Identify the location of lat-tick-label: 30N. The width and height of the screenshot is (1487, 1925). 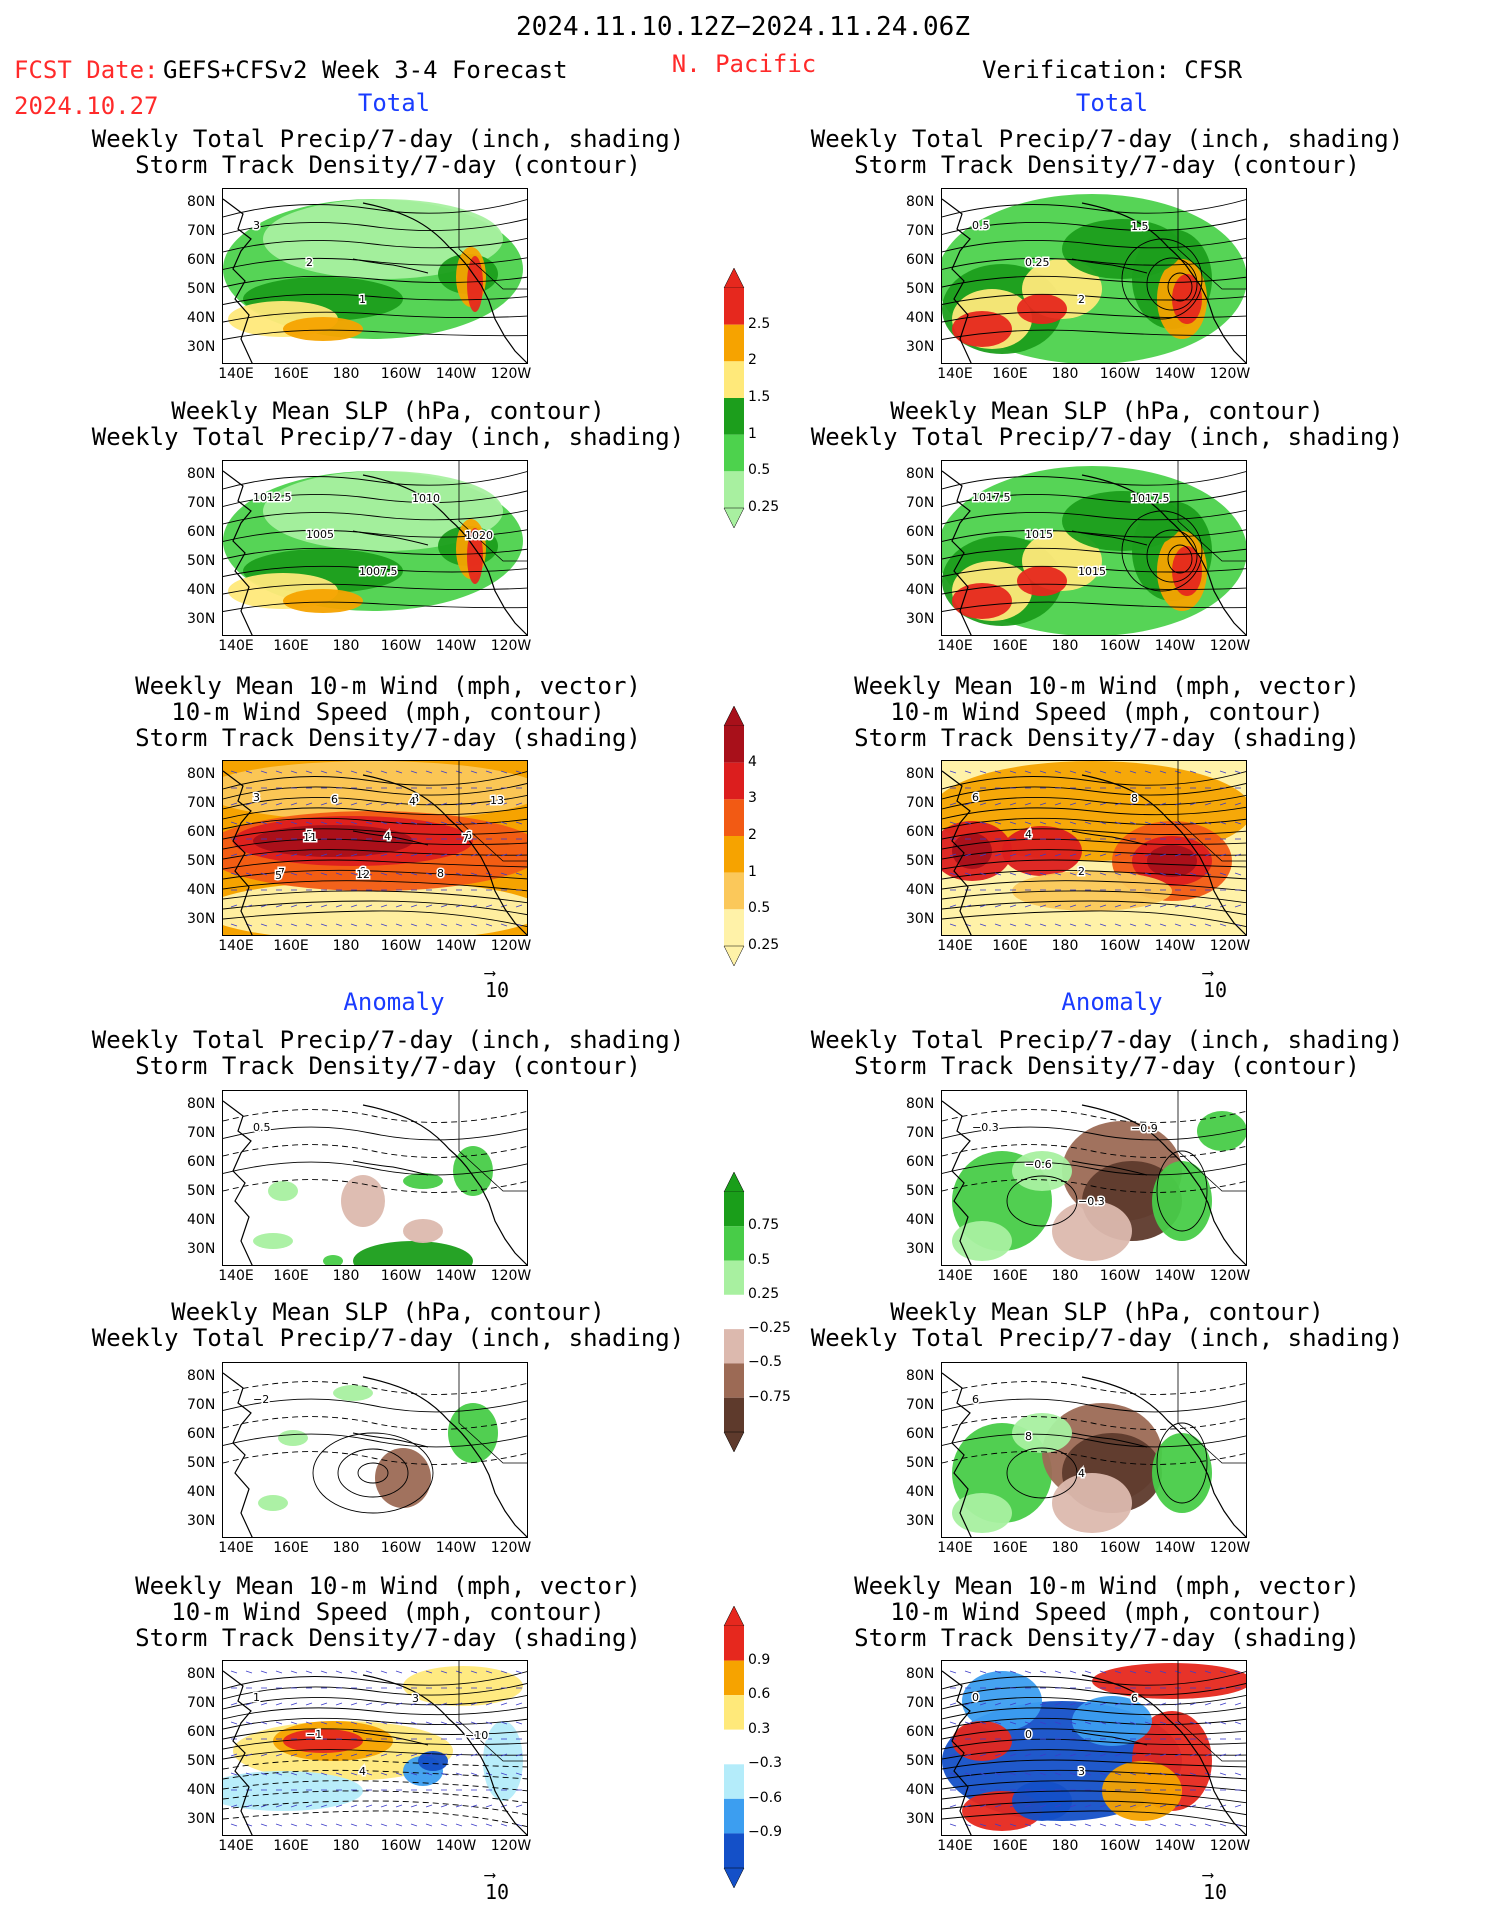
(201, 1819).